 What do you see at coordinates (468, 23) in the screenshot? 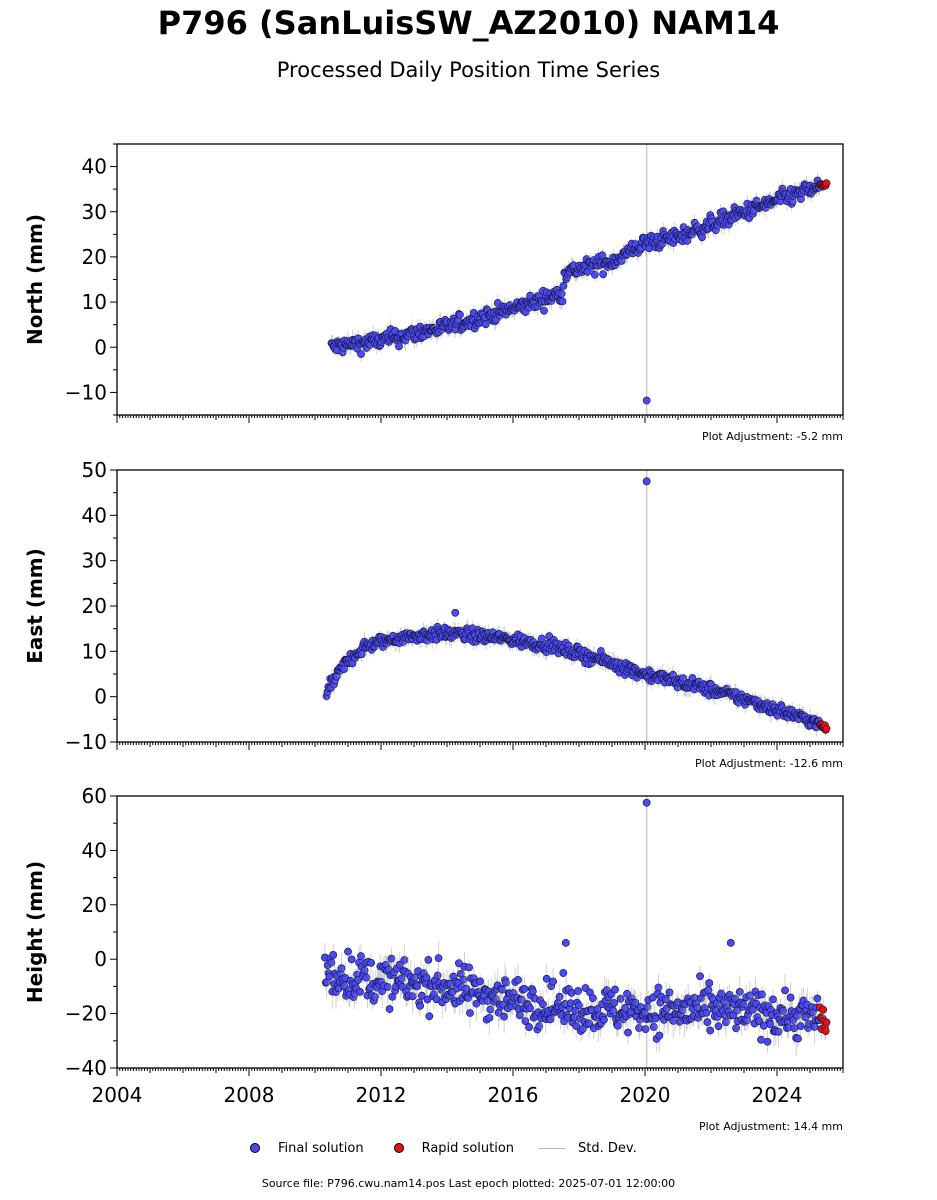
I see `chart-title: P796 (SanLuisSW_AZ2010) NAM14` at bounding box center [468, 23].